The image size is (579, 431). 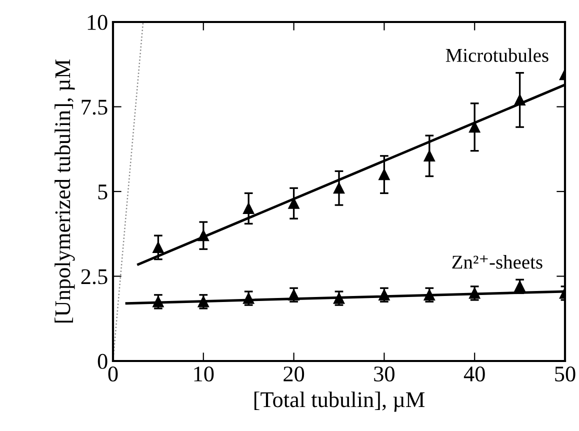 What do you see at coordinates (497, 55) in the screenshot?
I see `legend-label: Microtubules` at bounding box center [497, 55].